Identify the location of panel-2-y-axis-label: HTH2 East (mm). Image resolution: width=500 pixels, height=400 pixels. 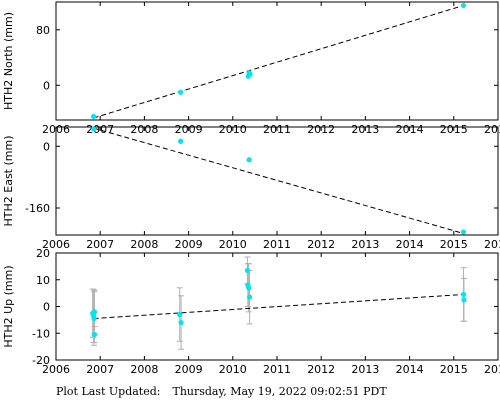
(8, 180).